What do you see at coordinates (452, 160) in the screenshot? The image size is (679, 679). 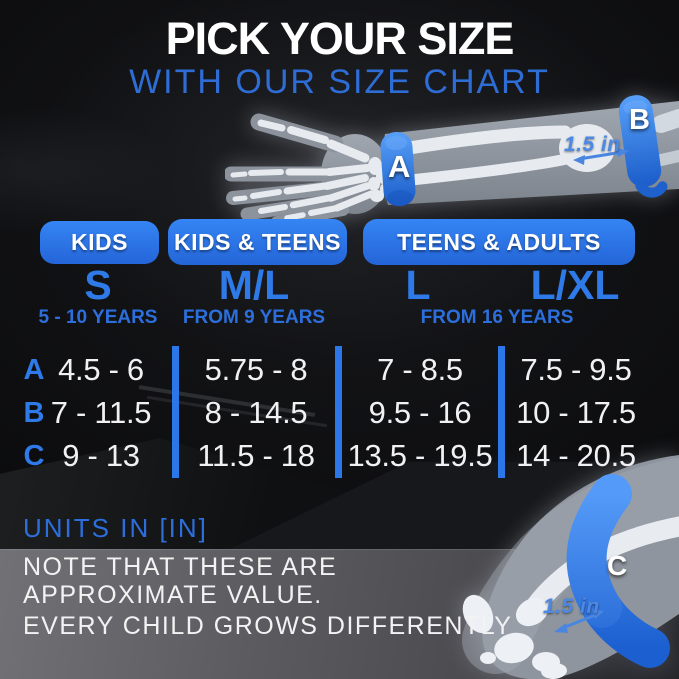 I see `arm-xray-illustration` at bounding box center [452, 160].